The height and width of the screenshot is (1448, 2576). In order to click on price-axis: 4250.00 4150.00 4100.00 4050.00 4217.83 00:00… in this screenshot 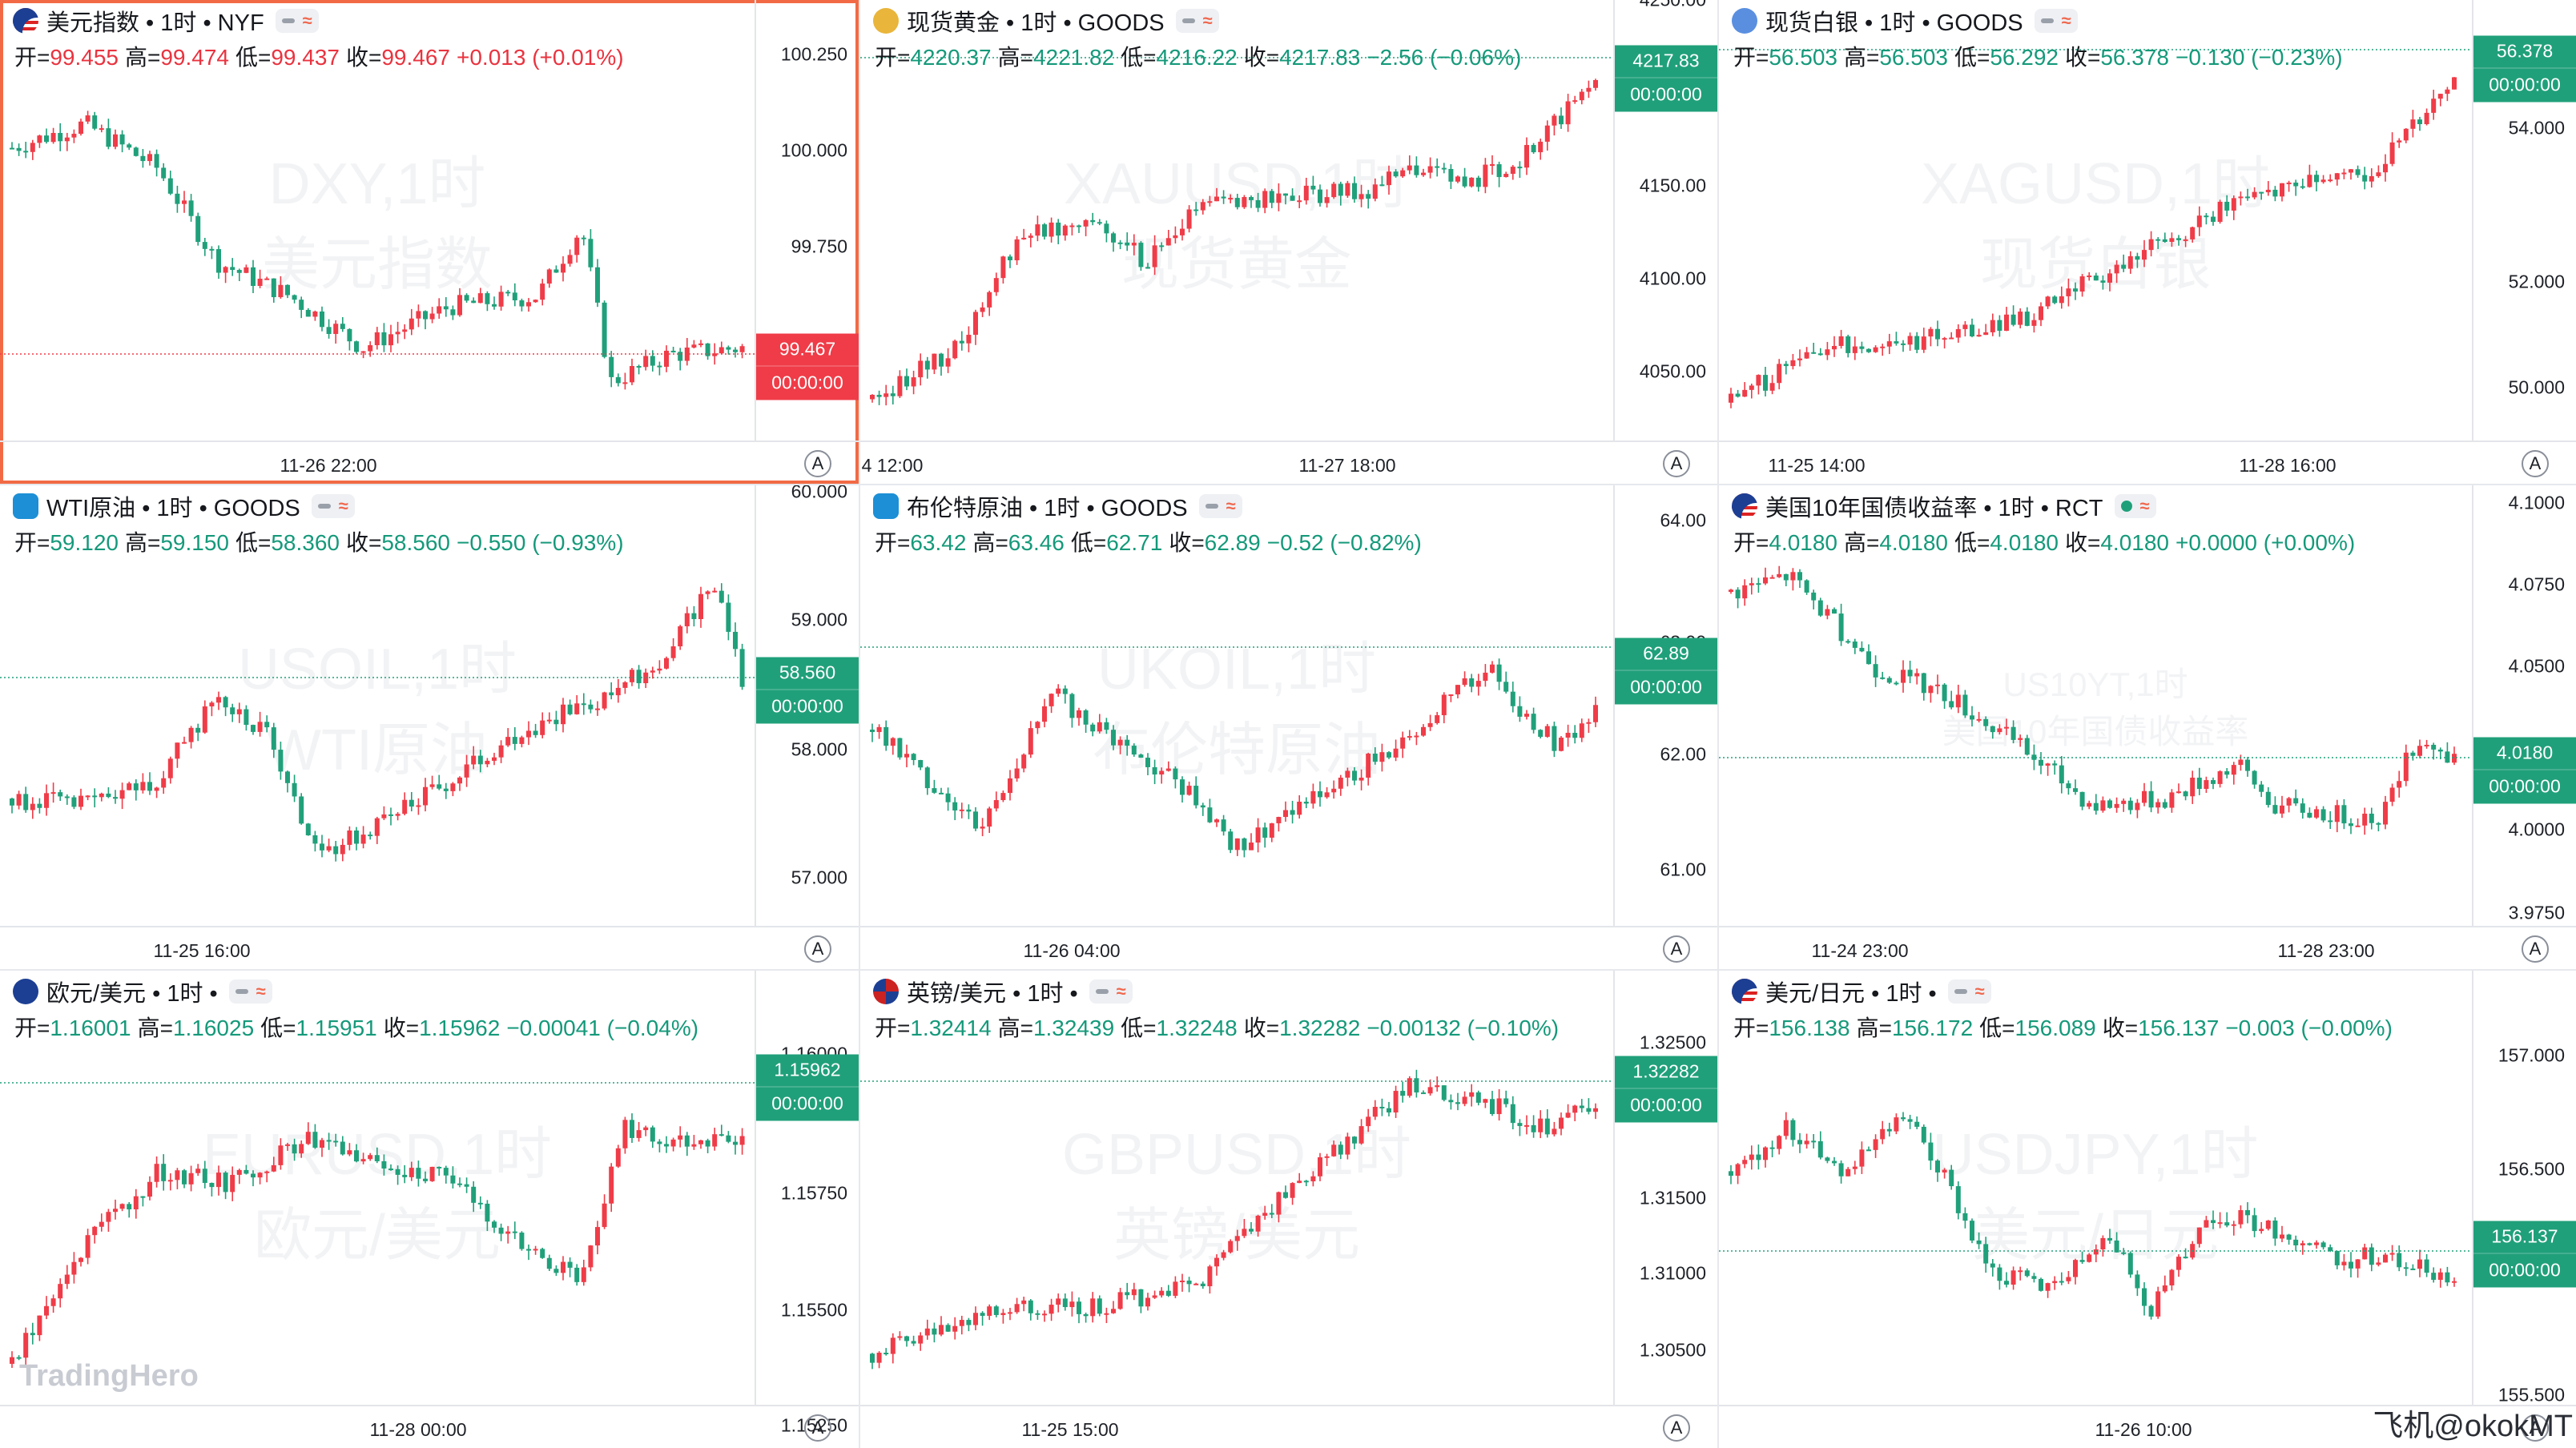, I will do `click(1665, 220)`.